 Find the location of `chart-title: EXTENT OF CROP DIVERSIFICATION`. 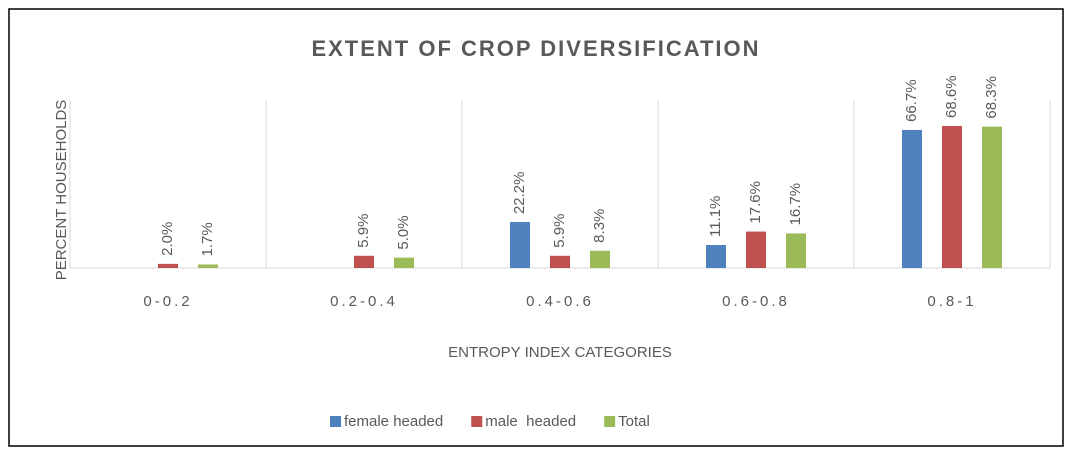

chart-title: EXTENT OF CROP DIVERSIFICATION is located at coordinates (535, 48).